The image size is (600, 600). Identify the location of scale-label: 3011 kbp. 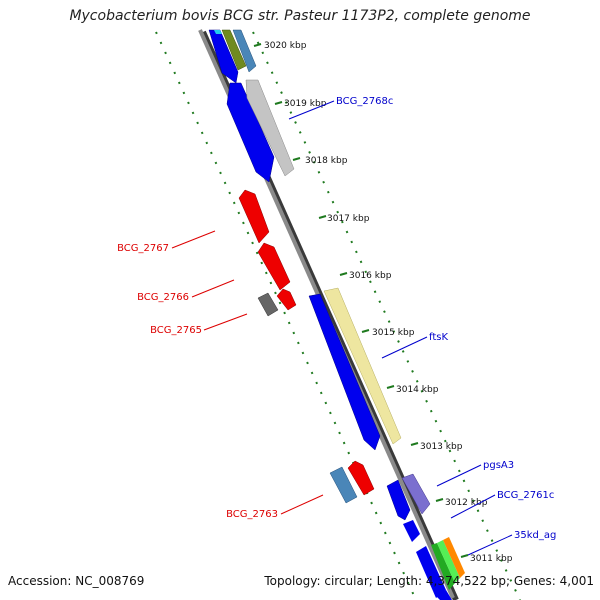
(491, 559).